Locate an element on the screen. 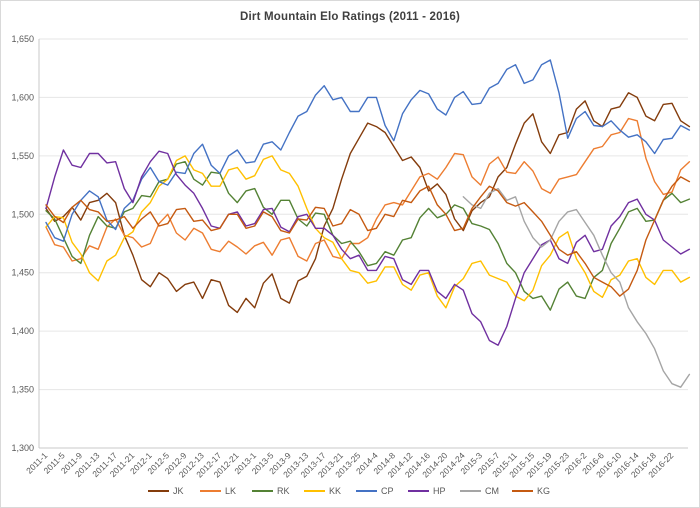  legend-item-CP: CP is located at coordinates (375, 491).